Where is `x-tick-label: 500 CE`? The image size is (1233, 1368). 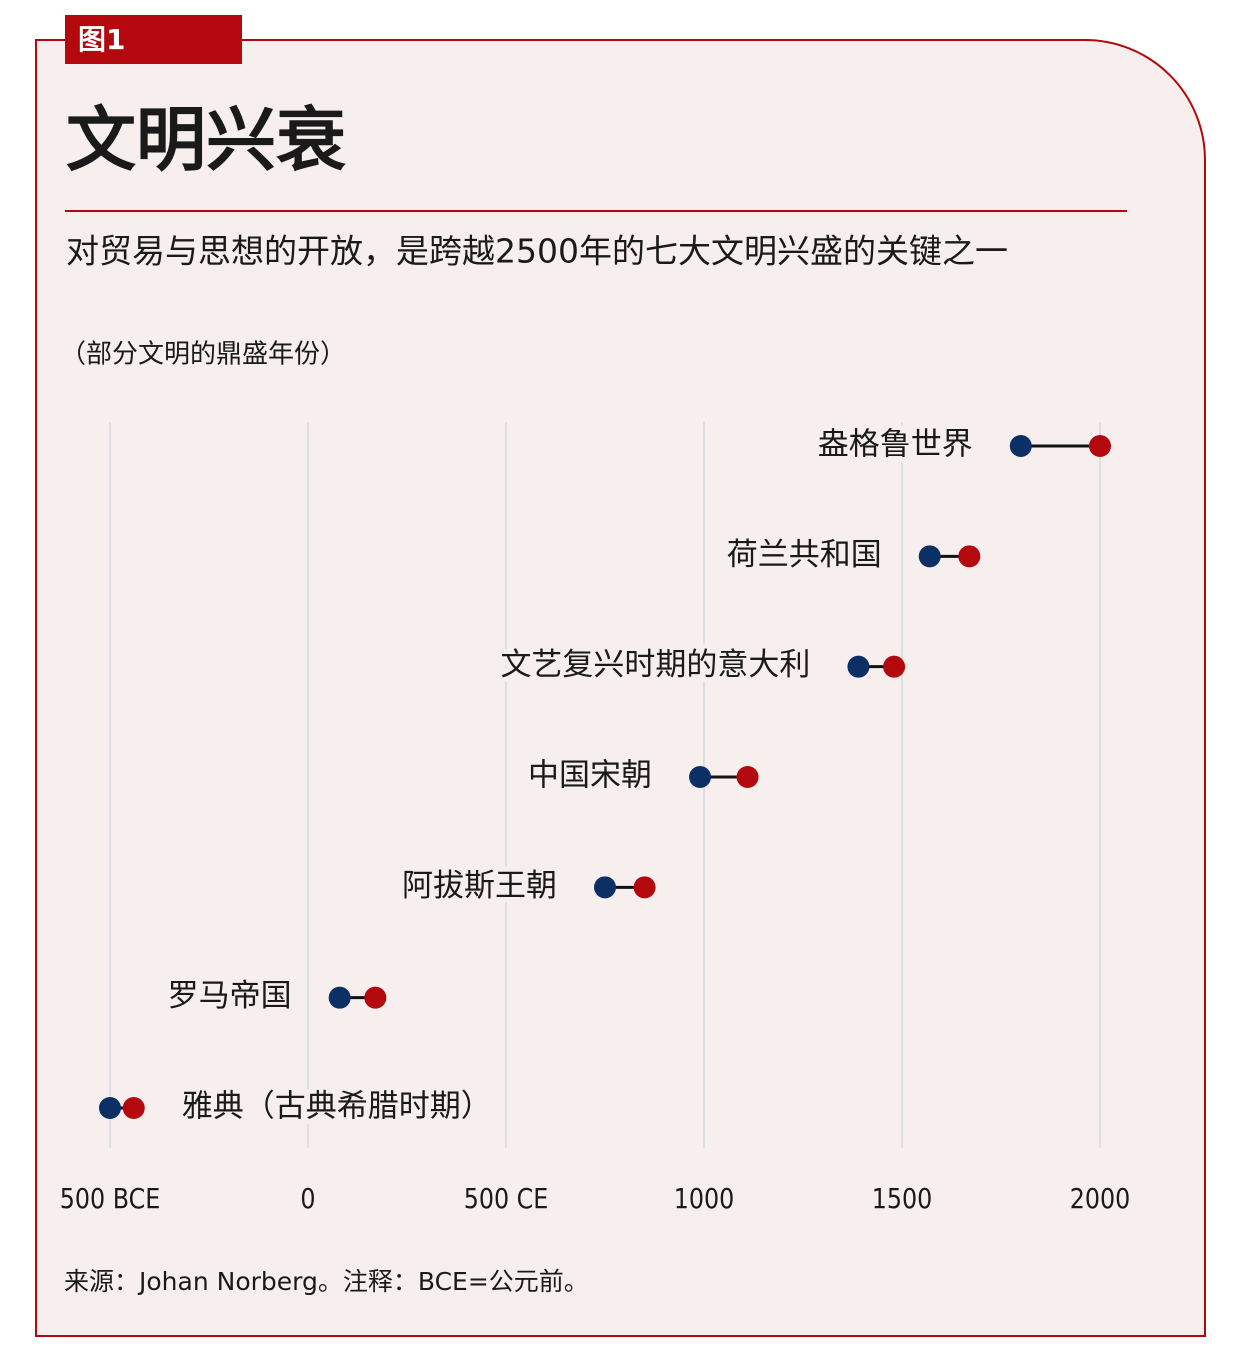
x-tick-label: 500 CE is located at coordinates (506, 1199).